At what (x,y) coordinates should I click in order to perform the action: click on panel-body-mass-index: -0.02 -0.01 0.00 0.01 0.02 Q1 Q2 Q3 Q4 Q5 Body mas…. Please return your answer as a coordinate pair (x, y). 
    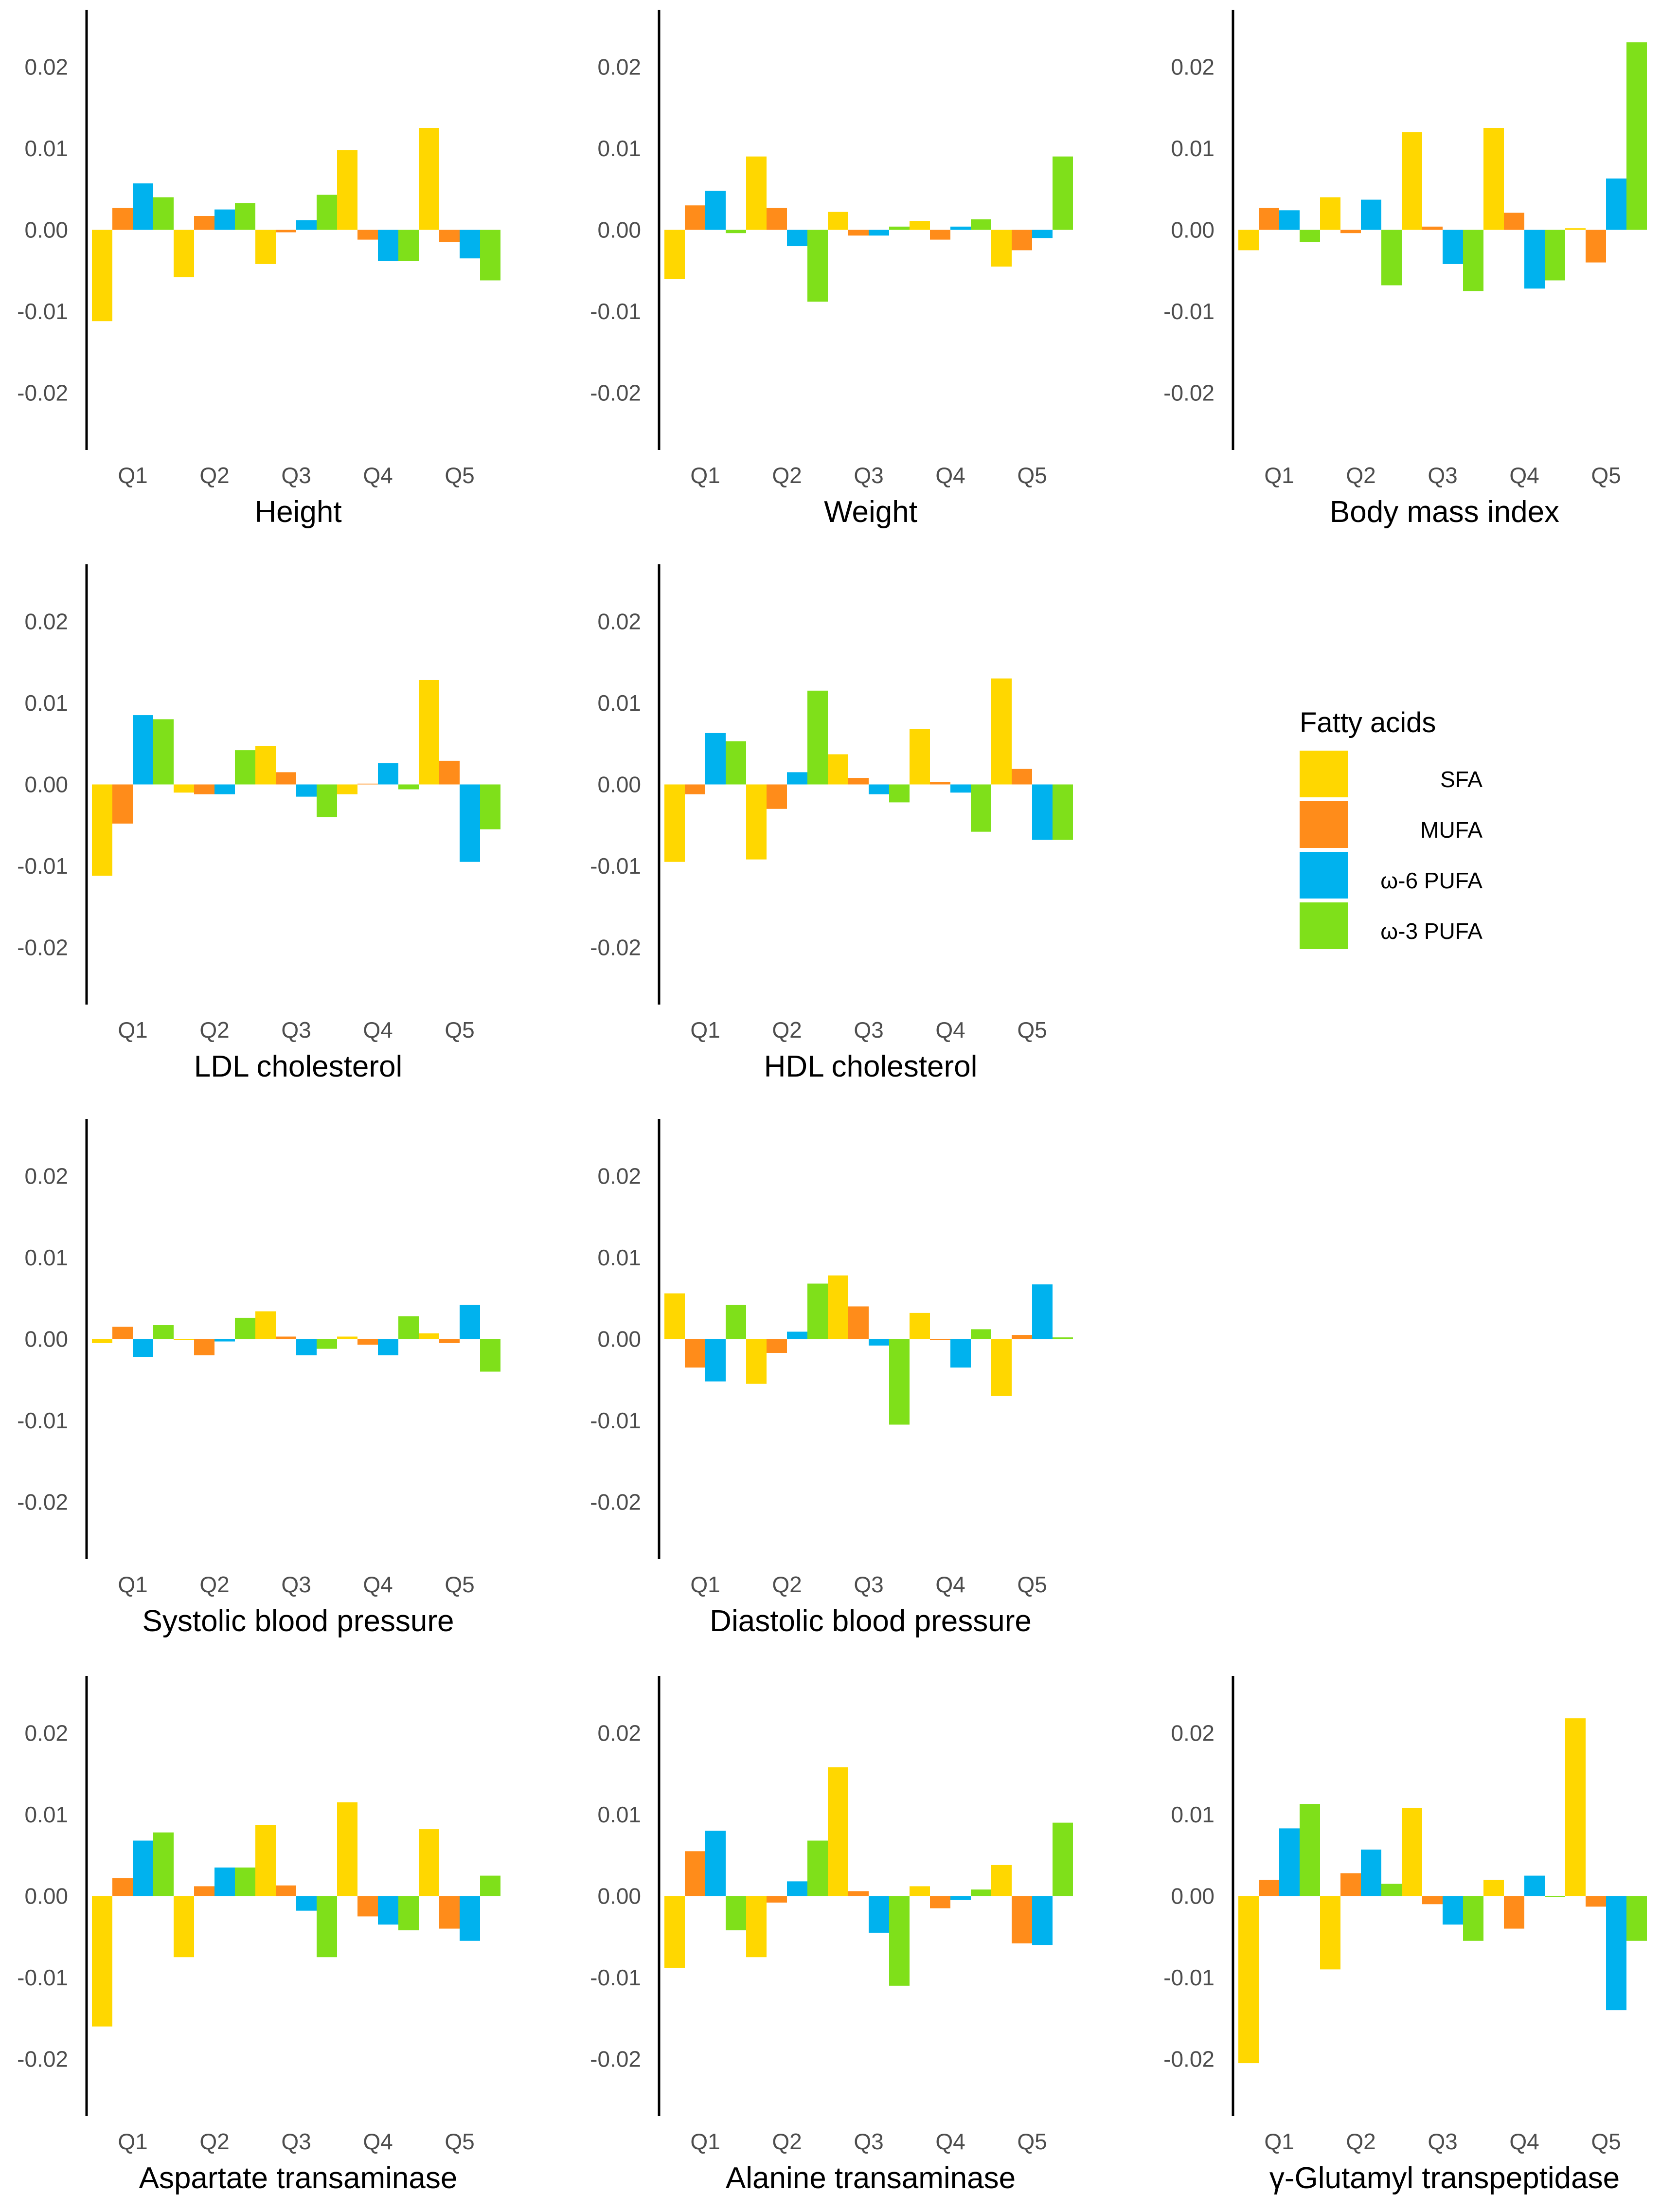
    Looking at the image, I should click on (1405, 269).